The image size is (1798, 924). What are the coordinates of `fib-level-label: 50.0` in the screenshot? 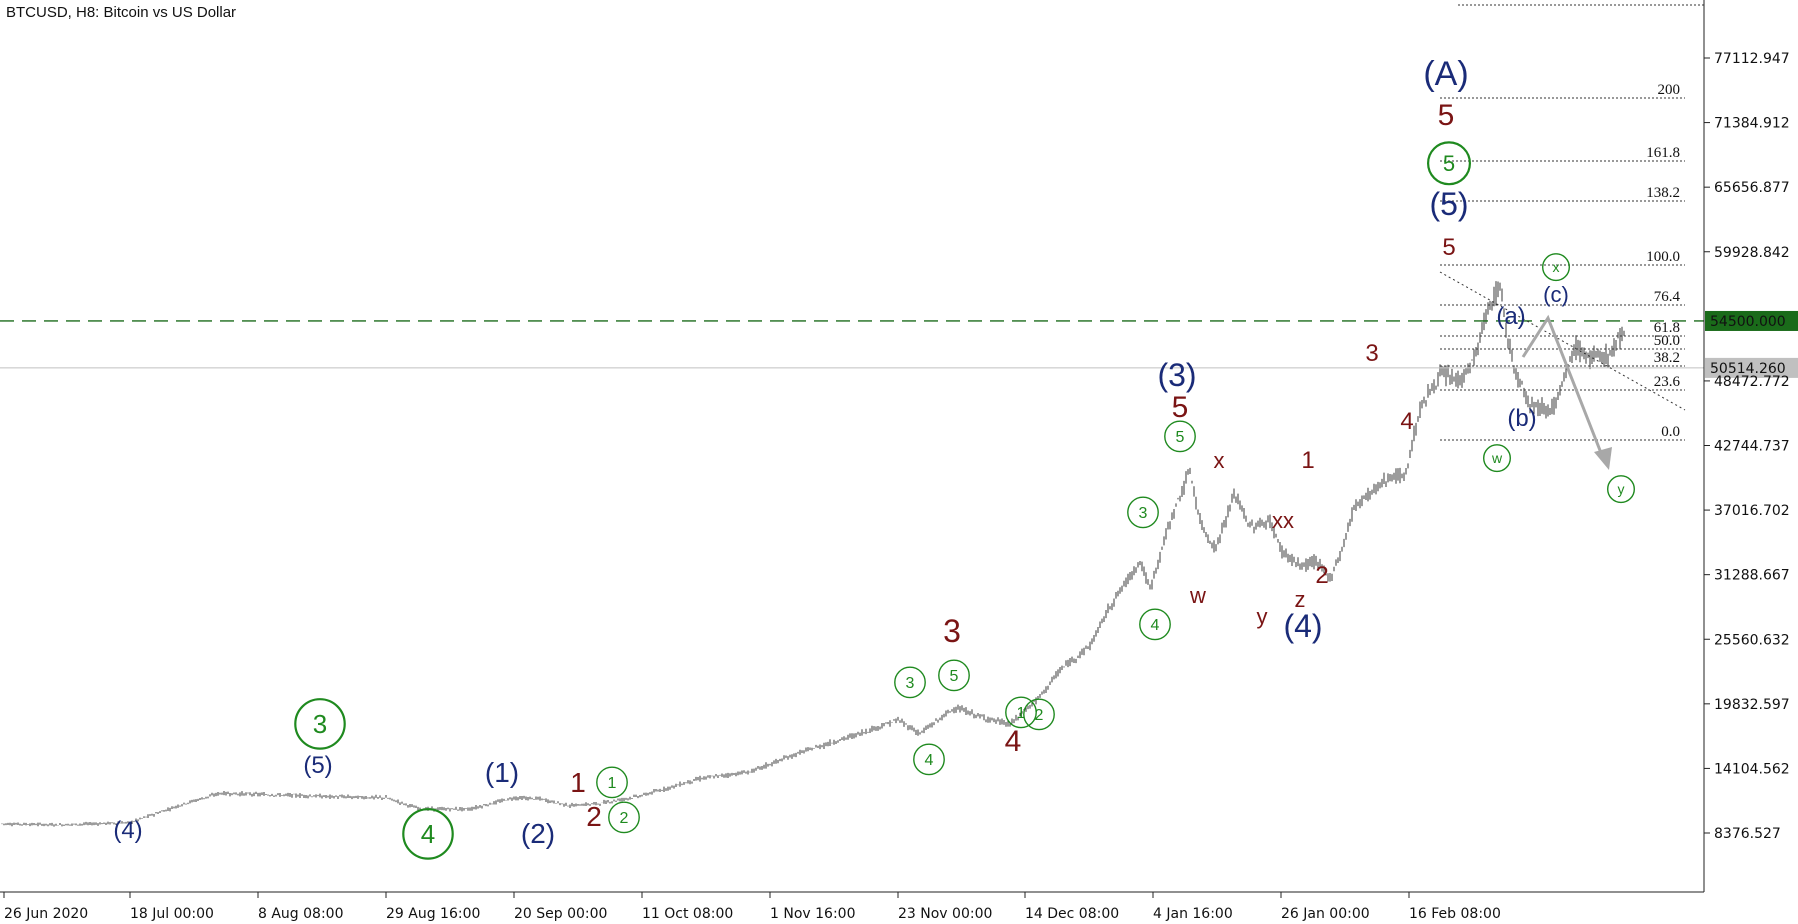 It's located at (1667, 341).